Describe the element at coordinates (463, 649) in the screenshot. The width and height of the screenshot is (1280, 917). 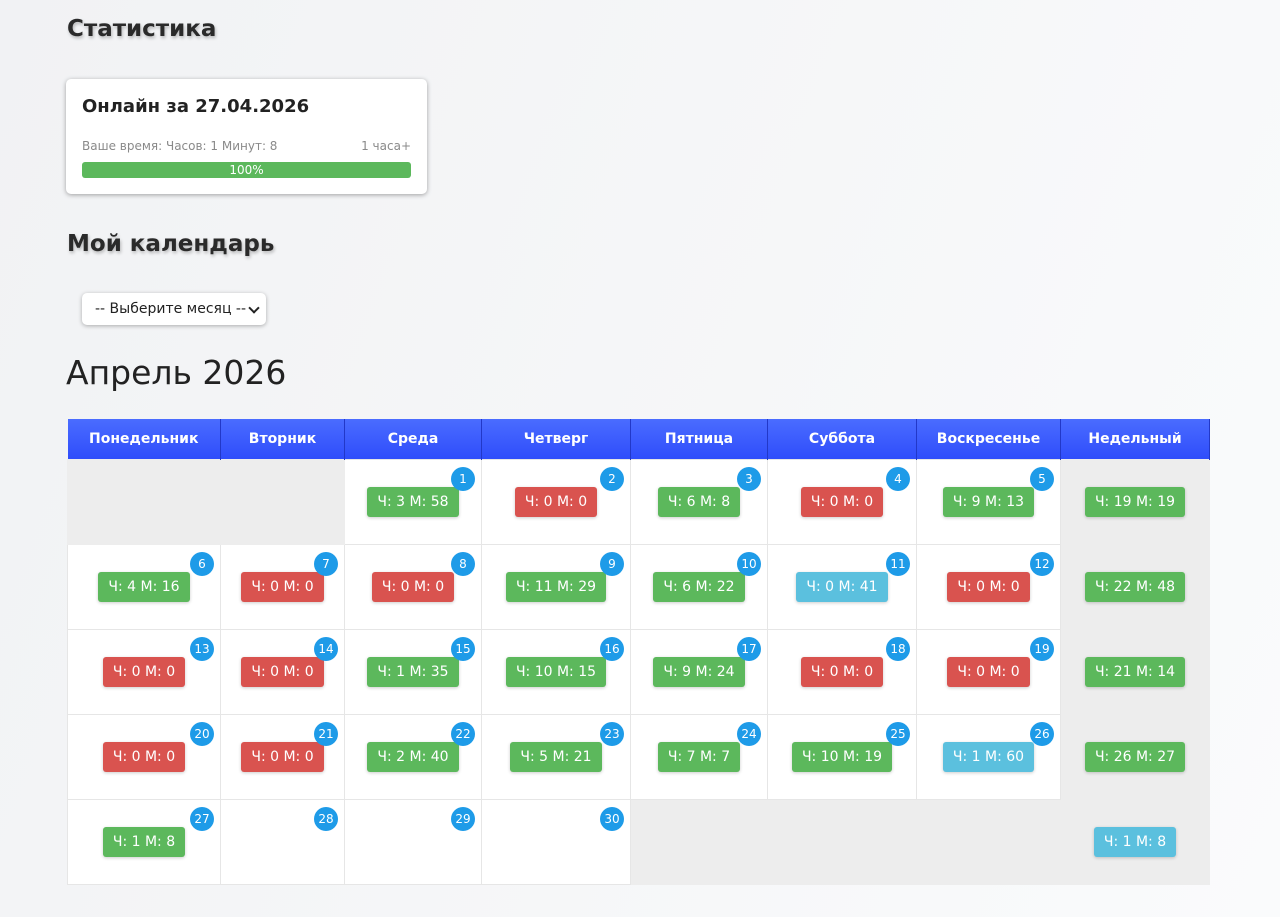
I see `day-number: 15` at that location.